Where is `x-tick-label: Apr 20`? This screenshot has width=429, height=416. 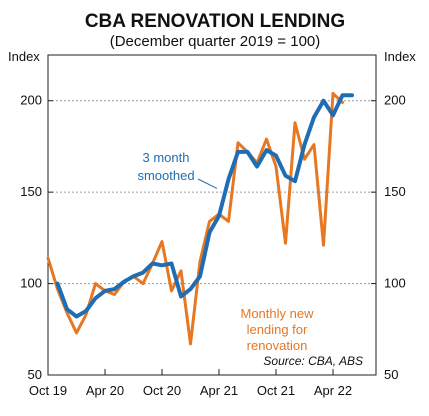 x-tick-label: Apr 20 is located at coordinates (105, 390).